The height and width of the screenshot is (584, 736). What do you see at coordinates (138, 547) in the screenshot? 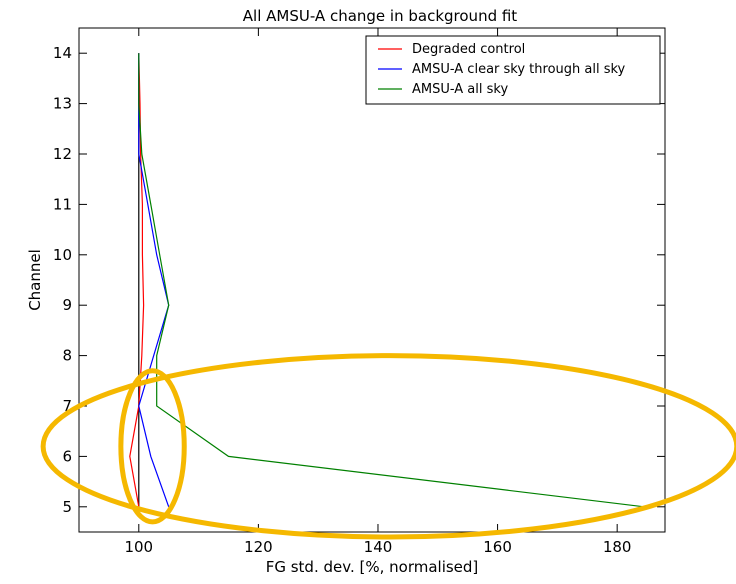
I see `x-tick-label: 100` at bounding box center [138, 547].